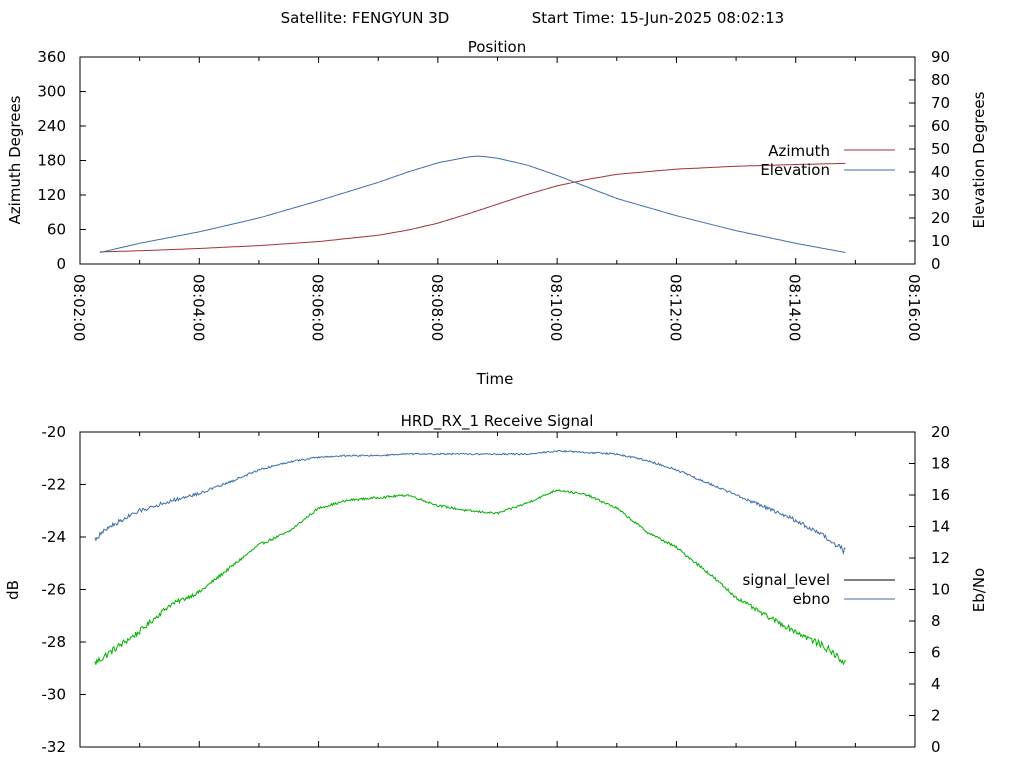 The image size is (1024, 773). Describe the element at coordinates (940, 558) in the screenshot. I see `signal-y2tick-label: 12` at that location.